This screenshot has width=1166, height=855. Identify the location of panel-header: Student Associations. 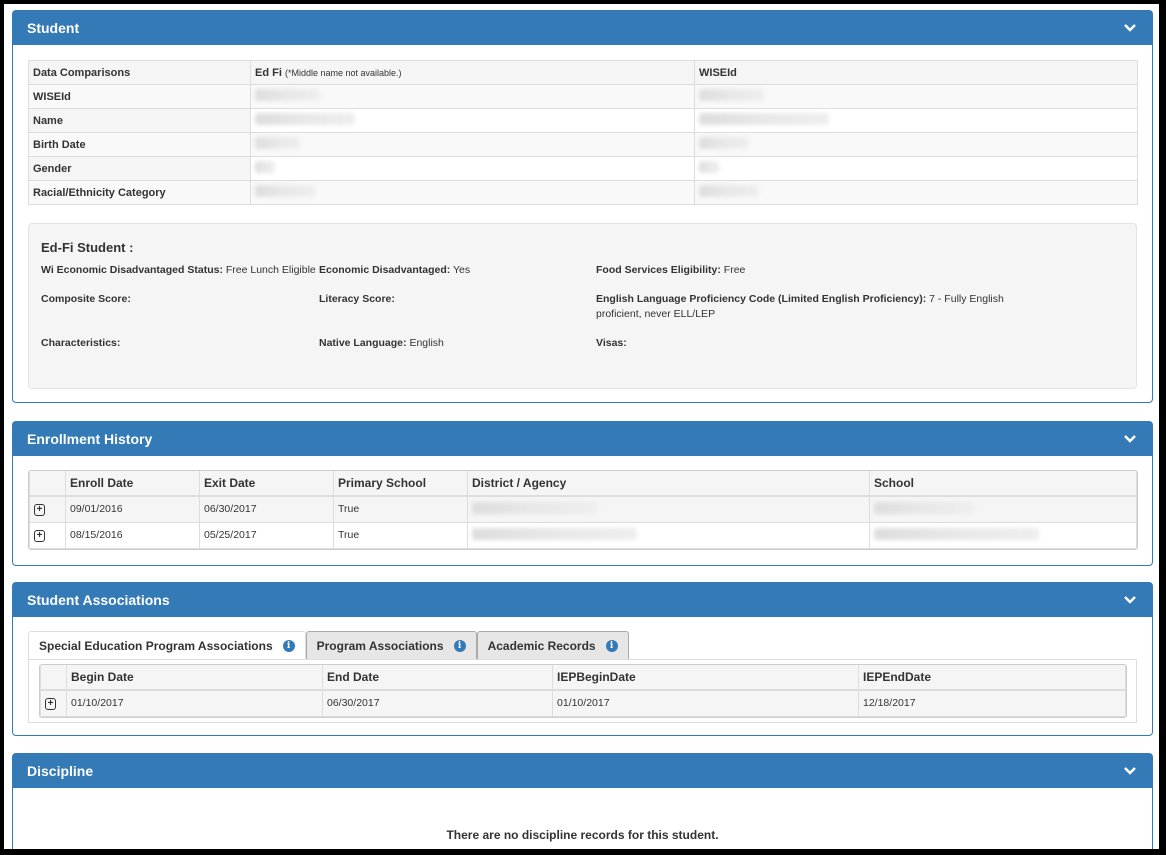
(582, 600).